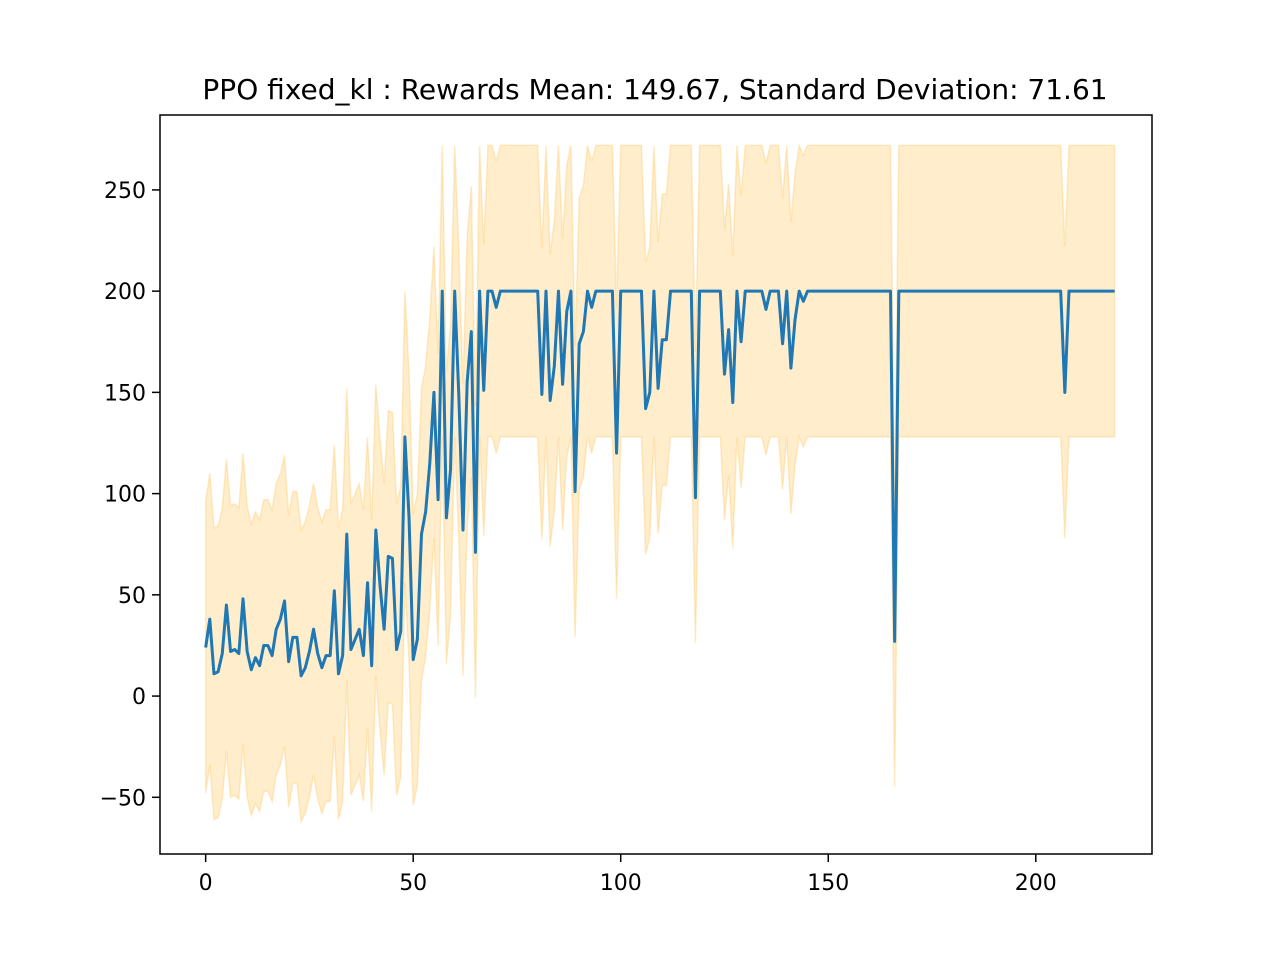 Image resolution: width=1280 pixels, height=960 pixels. Describe the element at coordinates (123, 798) in the screenshot. I see `y-tick-label: −50` at that location.